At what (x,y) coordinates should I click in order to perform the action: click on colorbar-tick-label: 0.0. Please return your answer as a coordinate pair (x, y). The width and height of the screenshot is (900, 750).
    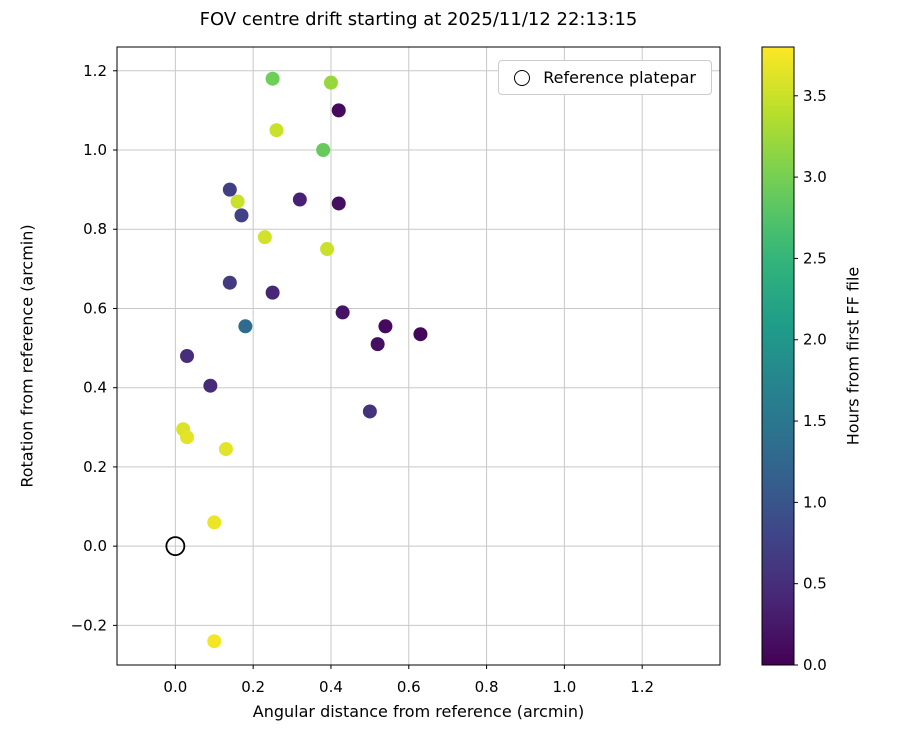
    Looking at the image, I should click on (815, 665).